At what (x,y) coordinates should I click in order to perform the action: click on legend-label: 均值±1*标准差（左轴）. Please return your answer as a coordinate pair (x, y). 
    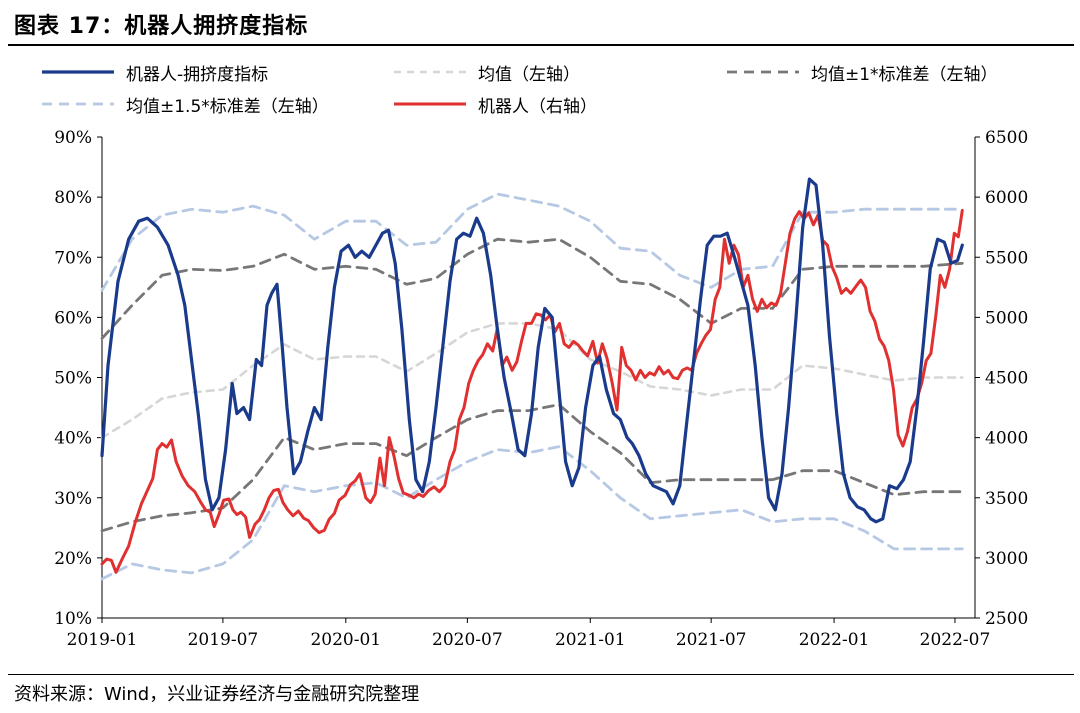
    Looking at the image, I should click on (904, 74).